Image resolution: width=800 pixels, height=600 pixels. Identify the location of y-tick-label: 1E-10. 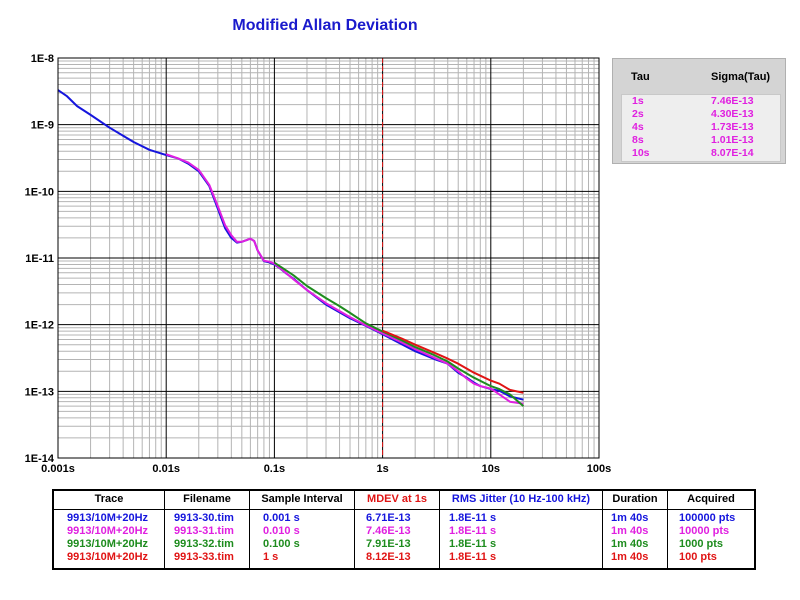
(39, 192).